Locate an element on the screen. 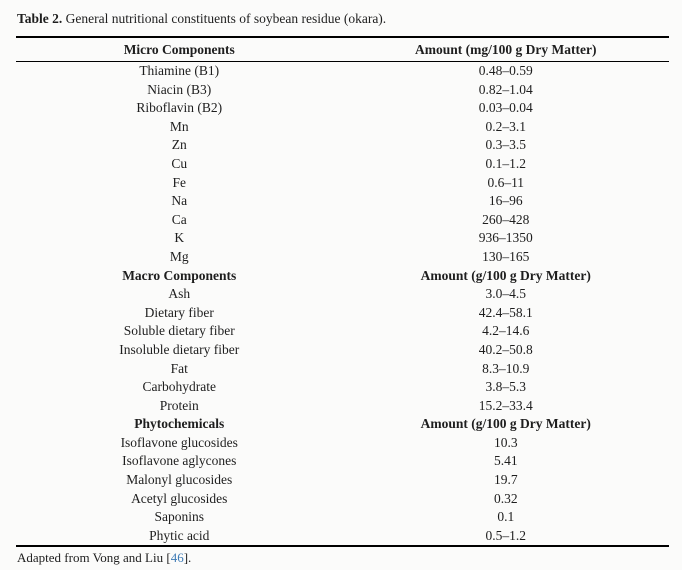 This screenshot has width=682, height=570. table-row: Insoluble dietary fiber 40.2–50.8 is located at coordinates (342, 350).